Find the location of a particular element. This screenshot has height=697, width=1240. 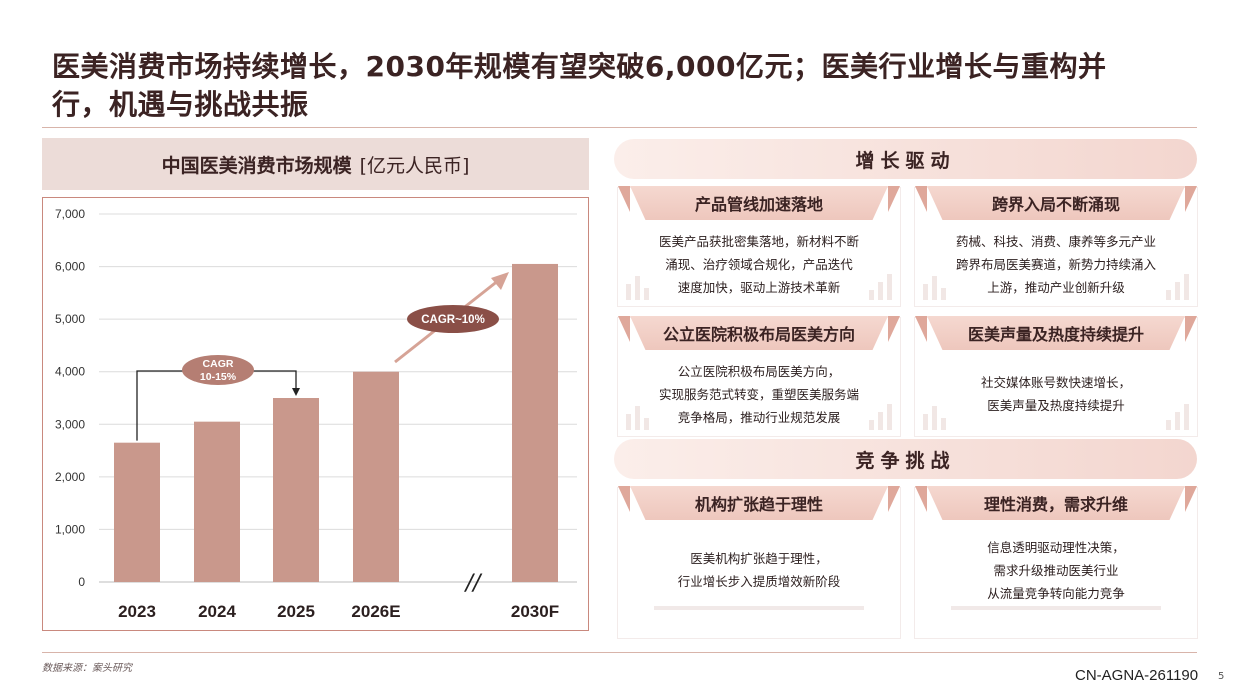

page-number: 5 is located at coordinates (1221, 676).